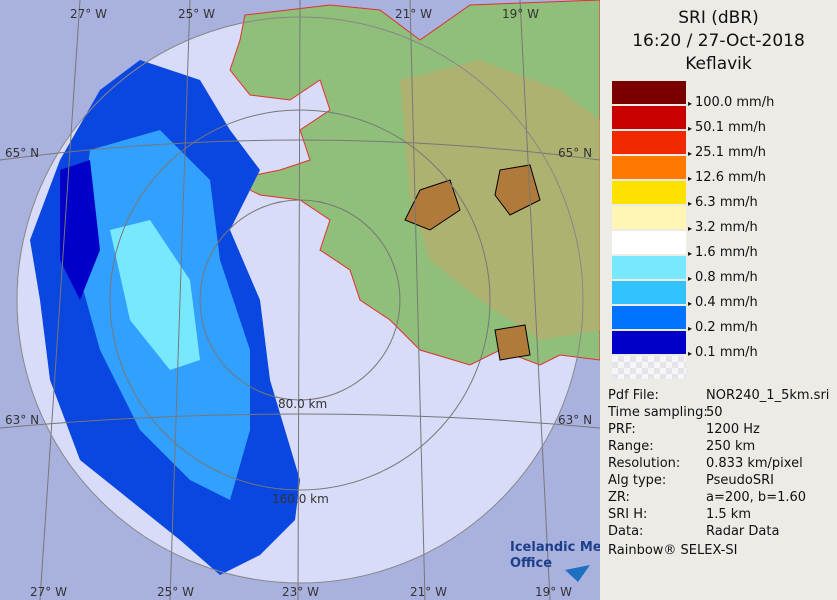  Describe the element at coordinates (726, 202) in the screenshot. I see `legend-value: 6.3 mm/h` at that location.